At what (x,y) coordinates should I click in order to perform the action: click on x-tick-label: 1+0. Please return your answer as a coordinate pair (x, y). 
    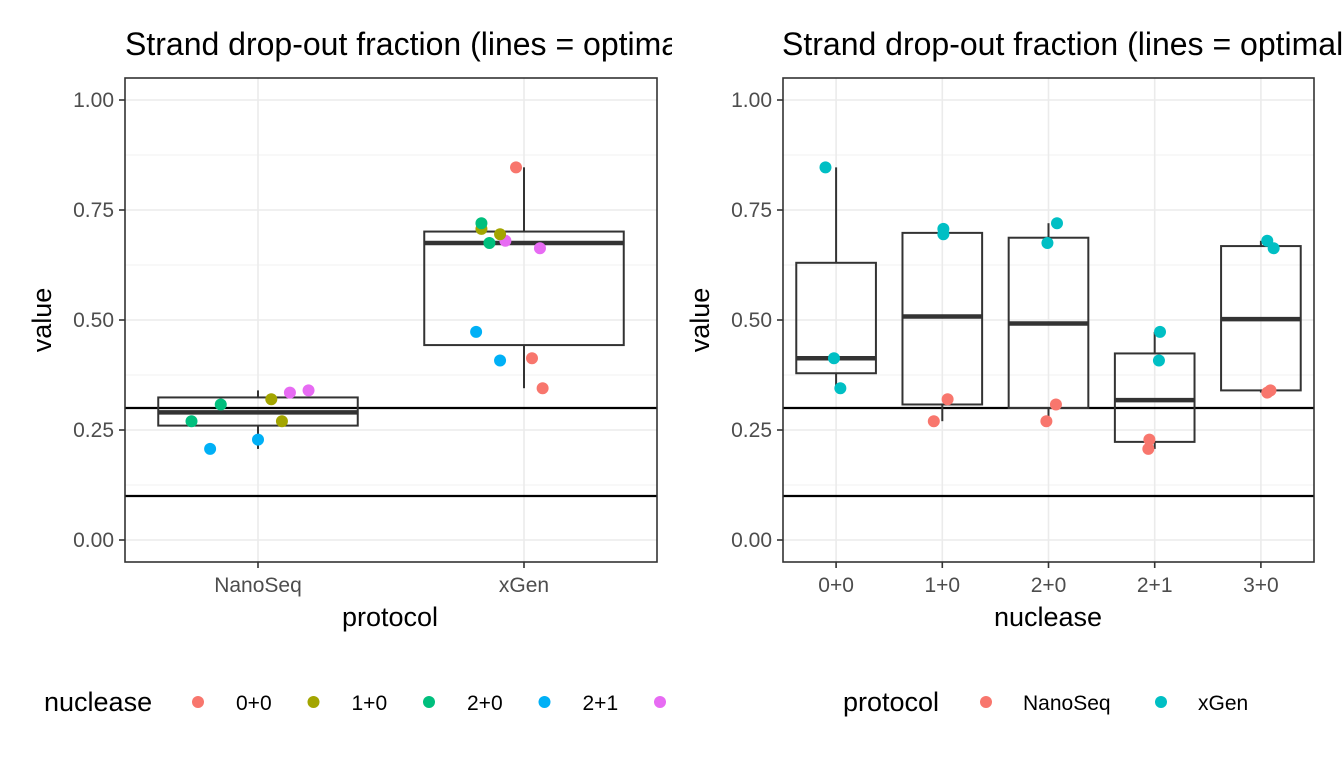
    Looking at the image, I should click on (942, 585).